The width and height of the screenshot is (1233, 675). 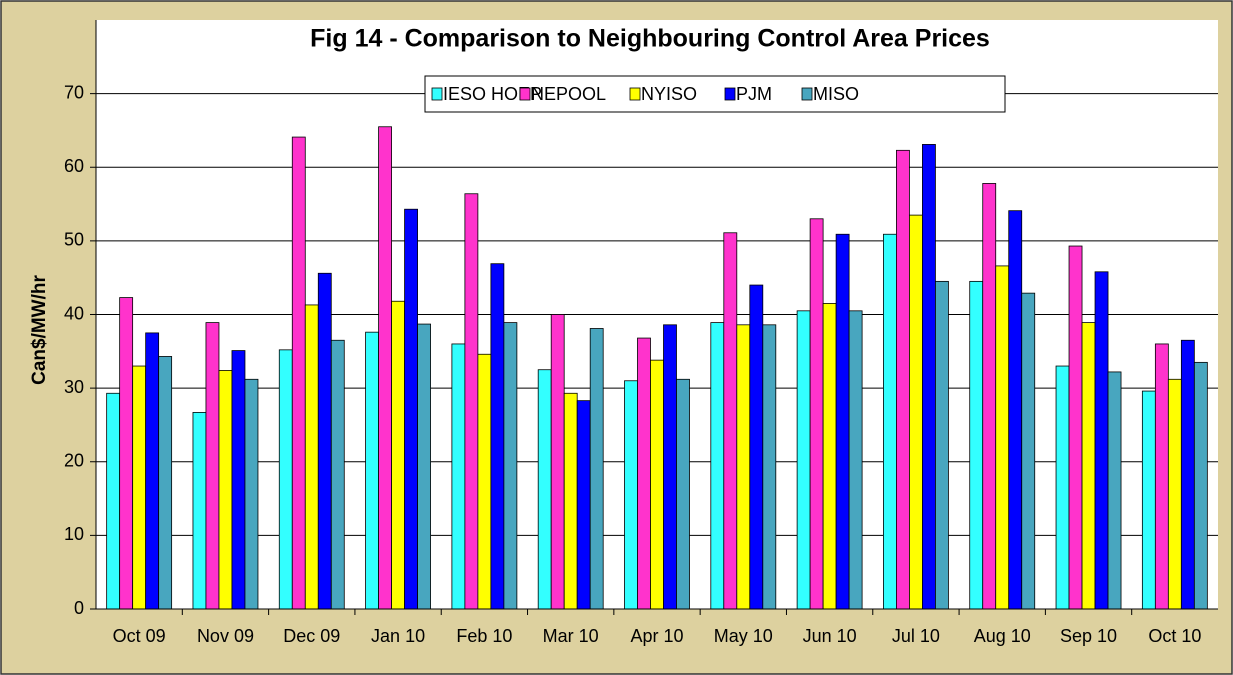 What do you see at coordinates (398, 636) in the screenshot?
I see `x-tick-label: Jan 10` at bounding box center [398, 636].